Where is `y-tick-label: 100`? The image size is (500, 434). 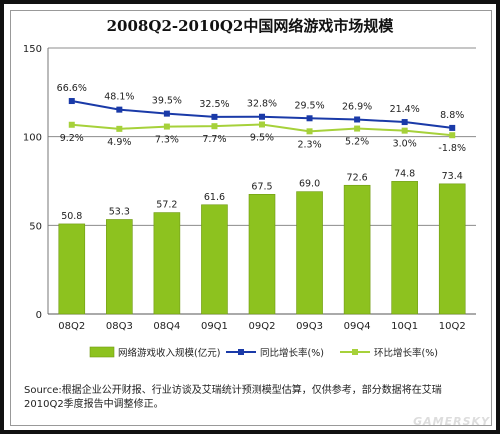
y-tick-label: 100 is located at coordinates (32, 138).